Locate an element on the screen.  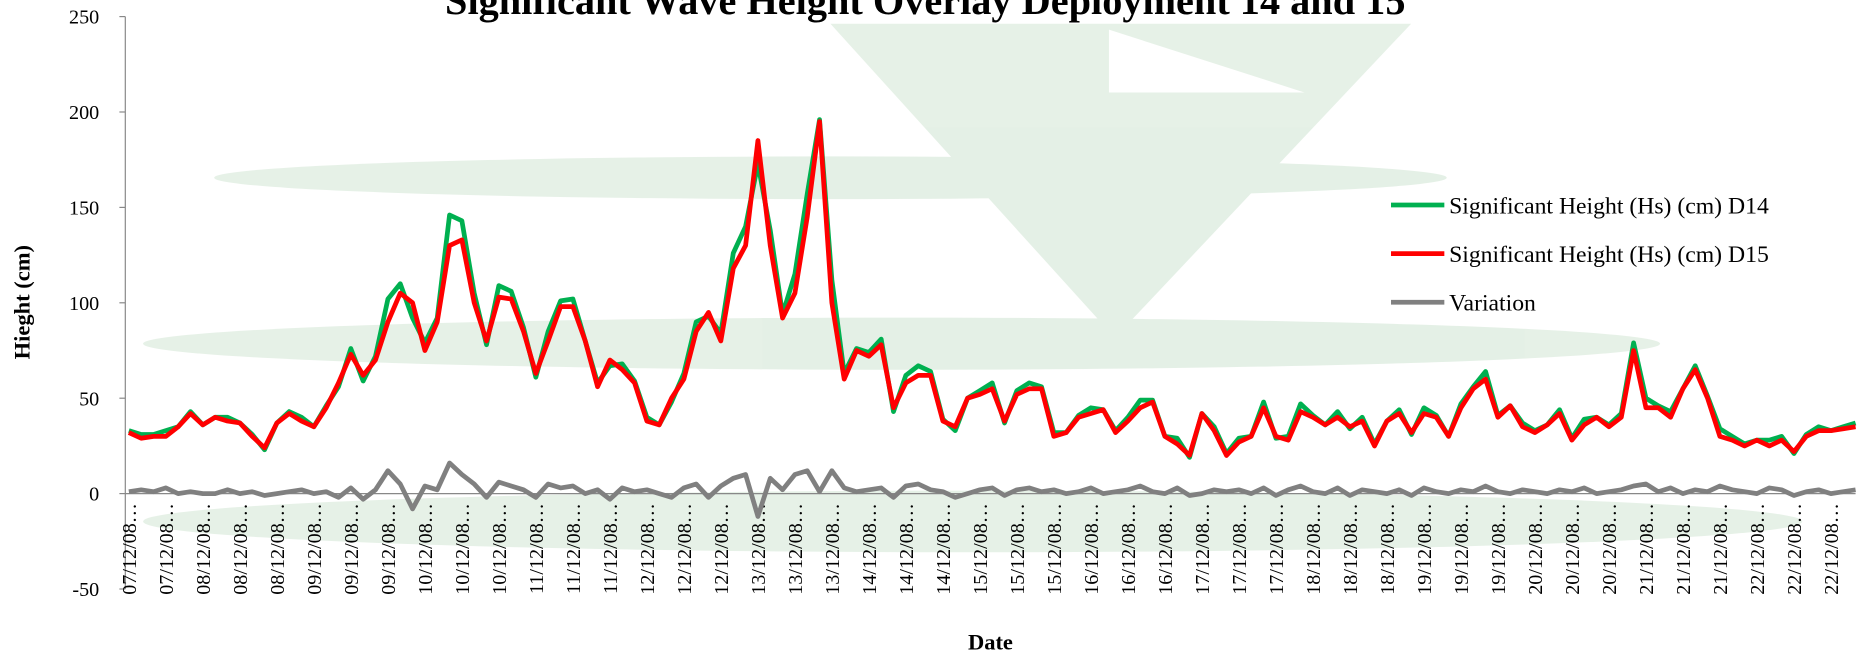
y-axis-label: Hieght (cm) is located at coordinates (21, 302).